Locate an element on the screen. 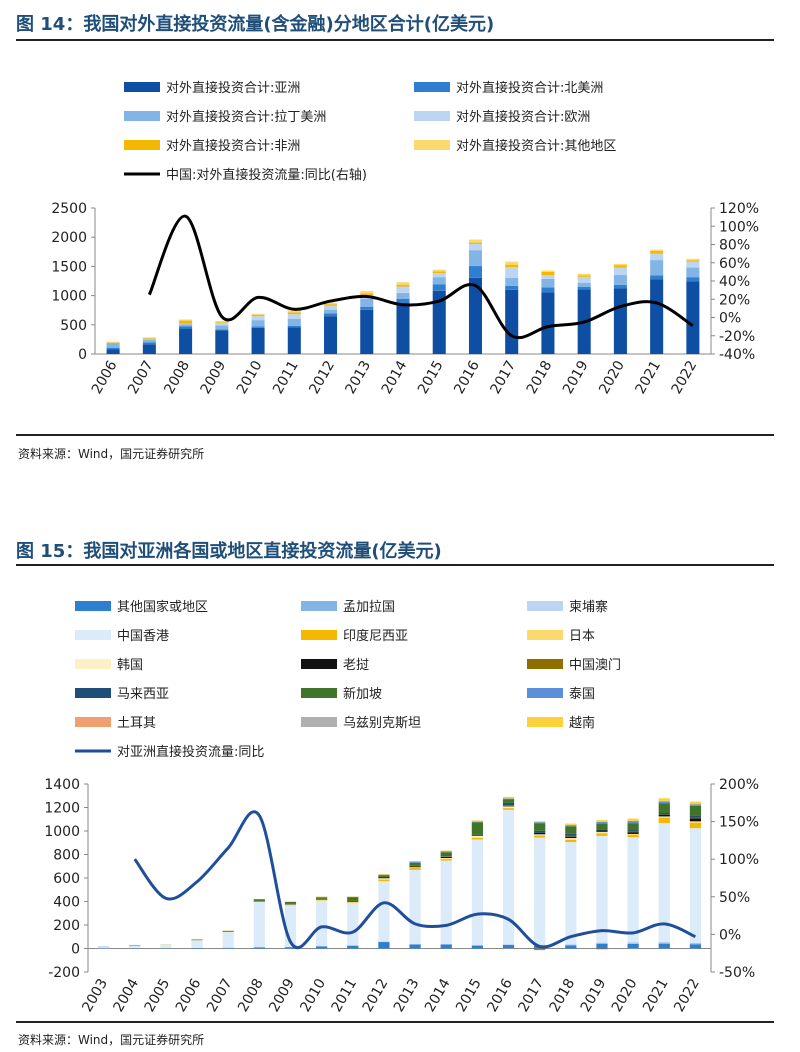  right-tick-label: -20% is located at coordinates (737, 337).